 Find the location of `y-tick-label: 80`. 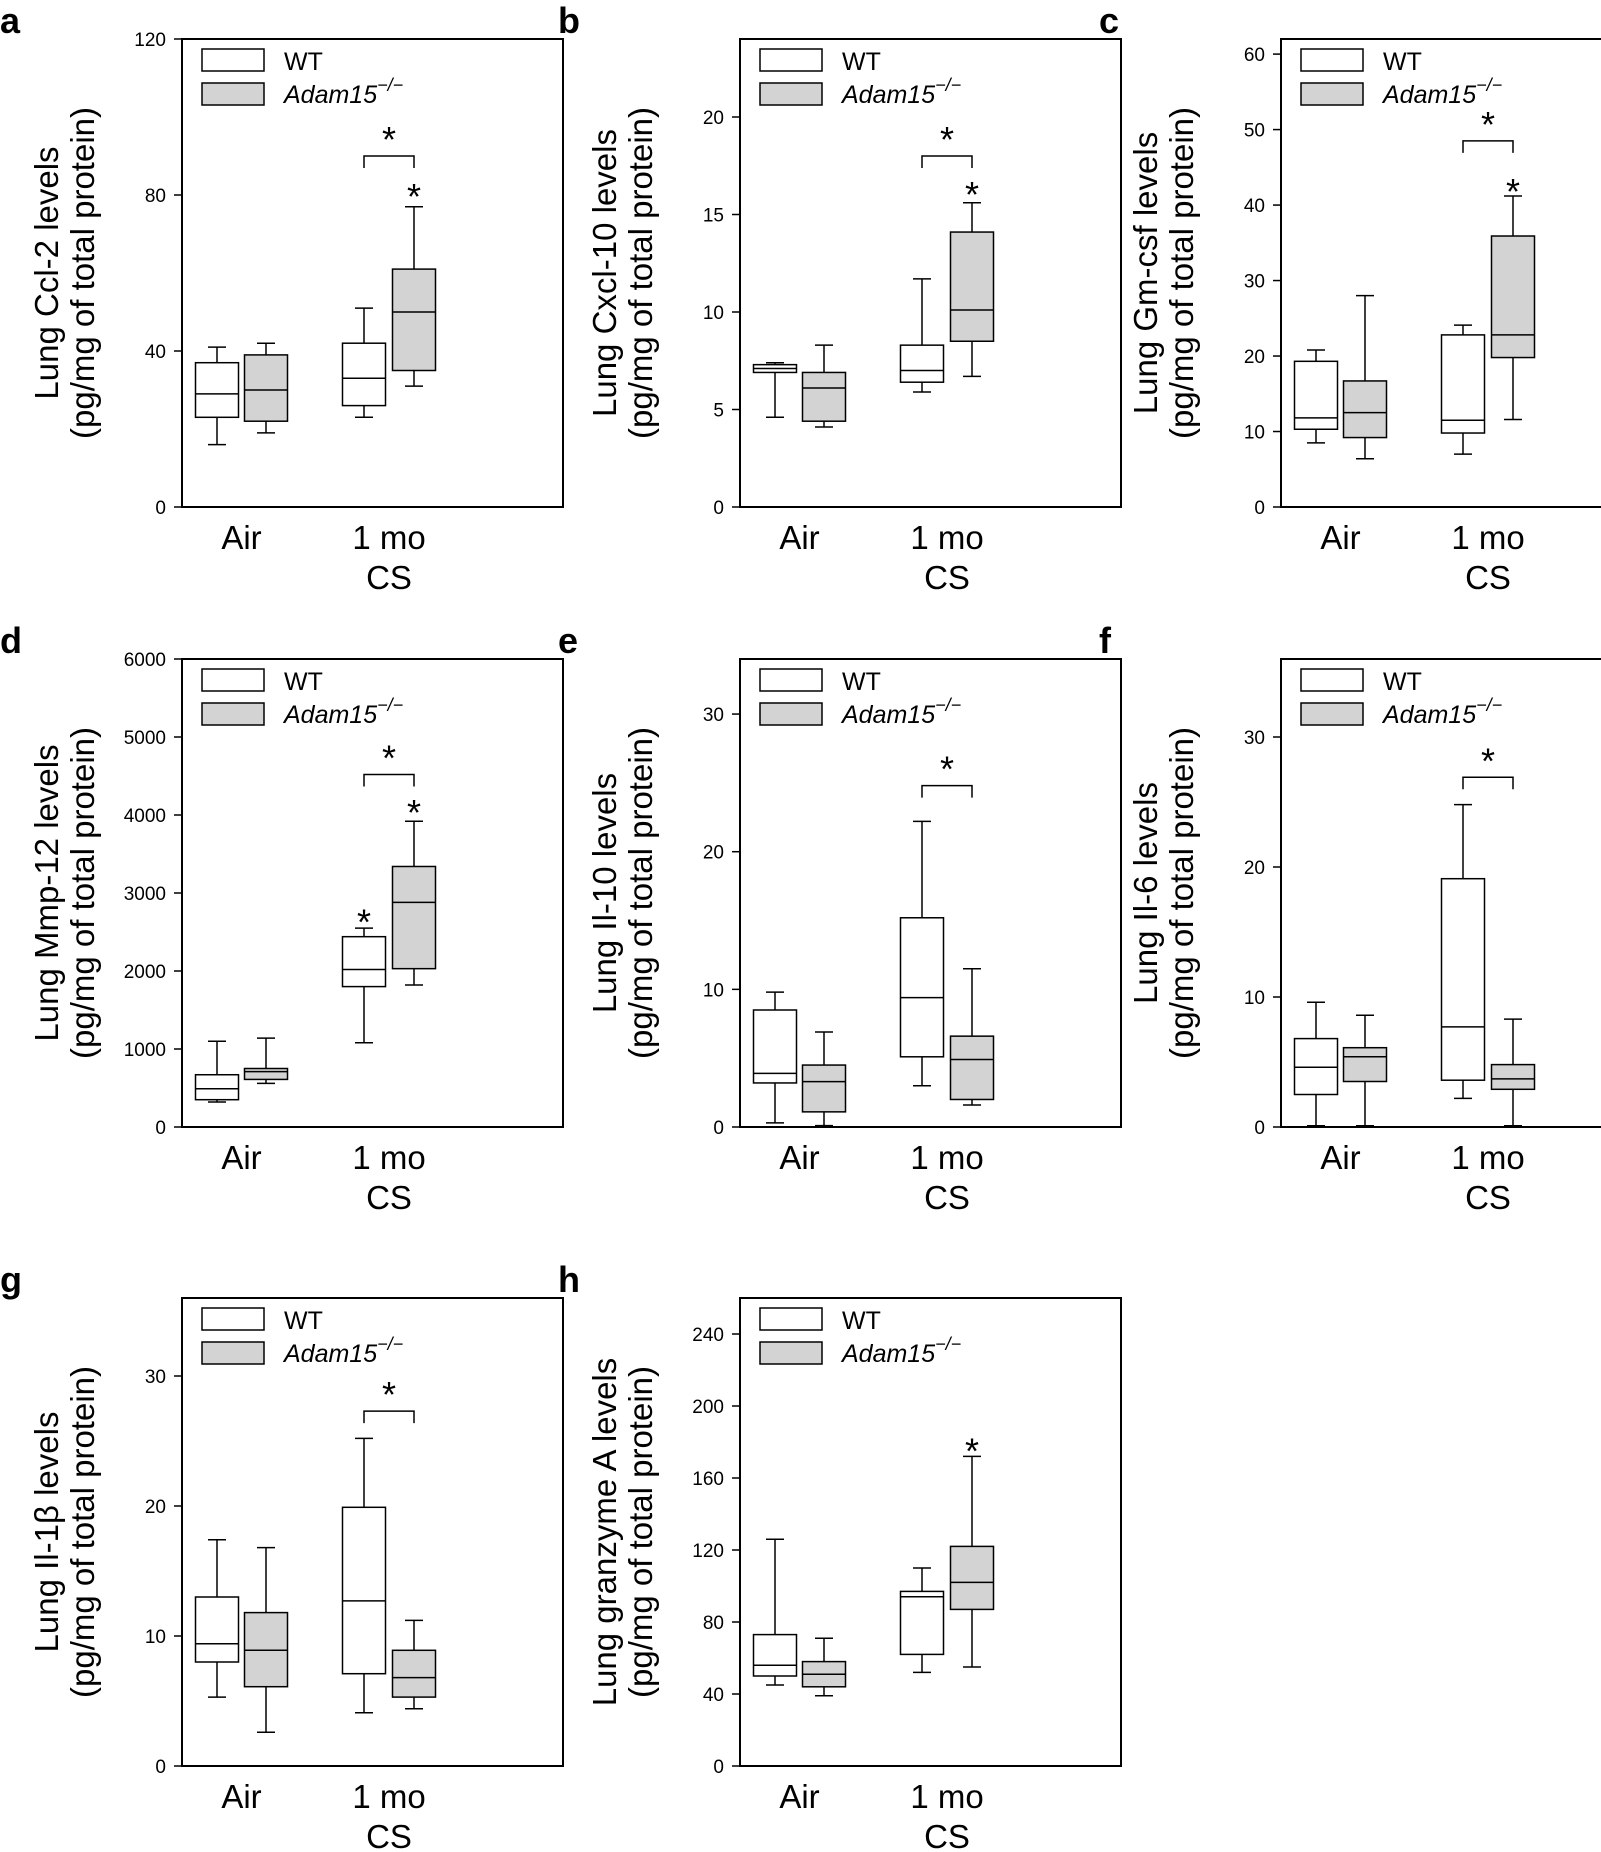

y-tick-label: 80 is located at coordinates (155, 196).